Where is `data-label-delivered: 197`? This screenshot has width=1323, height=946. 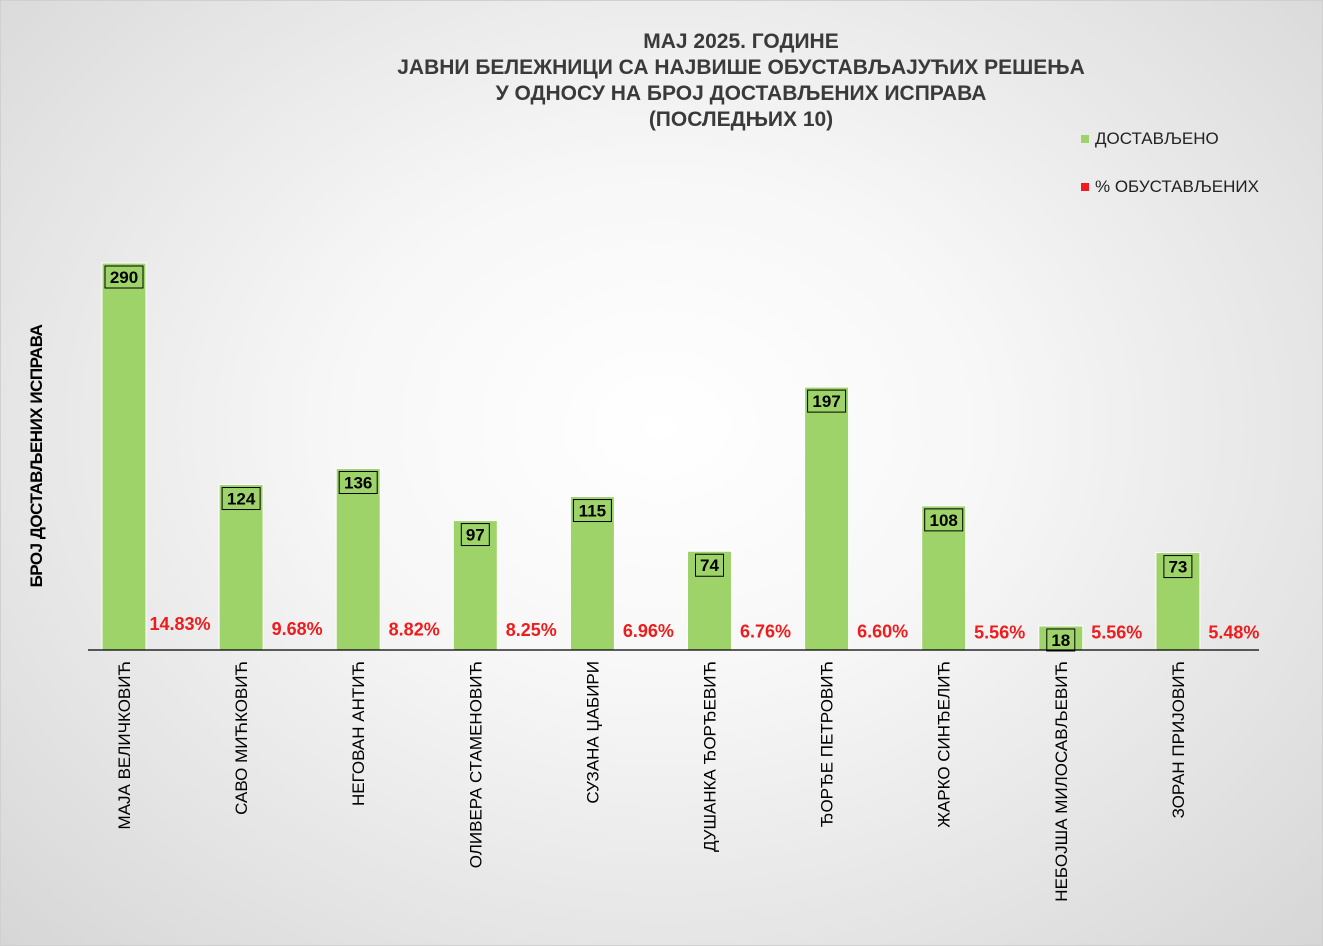
data-label-delivered: 197 is located at coordinates (826, 401).